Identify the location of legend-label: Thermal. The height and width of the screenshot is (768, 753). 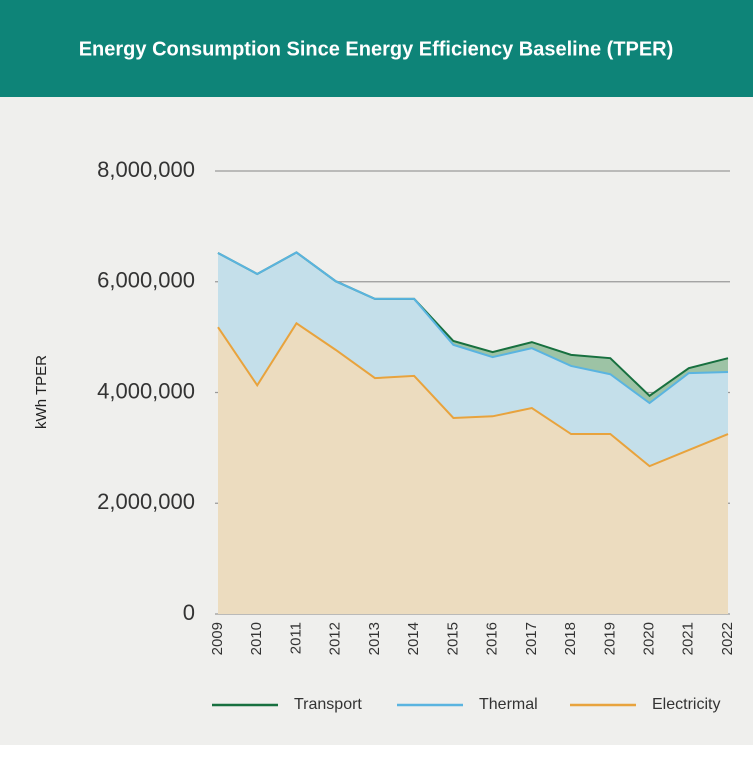
(508, 704).